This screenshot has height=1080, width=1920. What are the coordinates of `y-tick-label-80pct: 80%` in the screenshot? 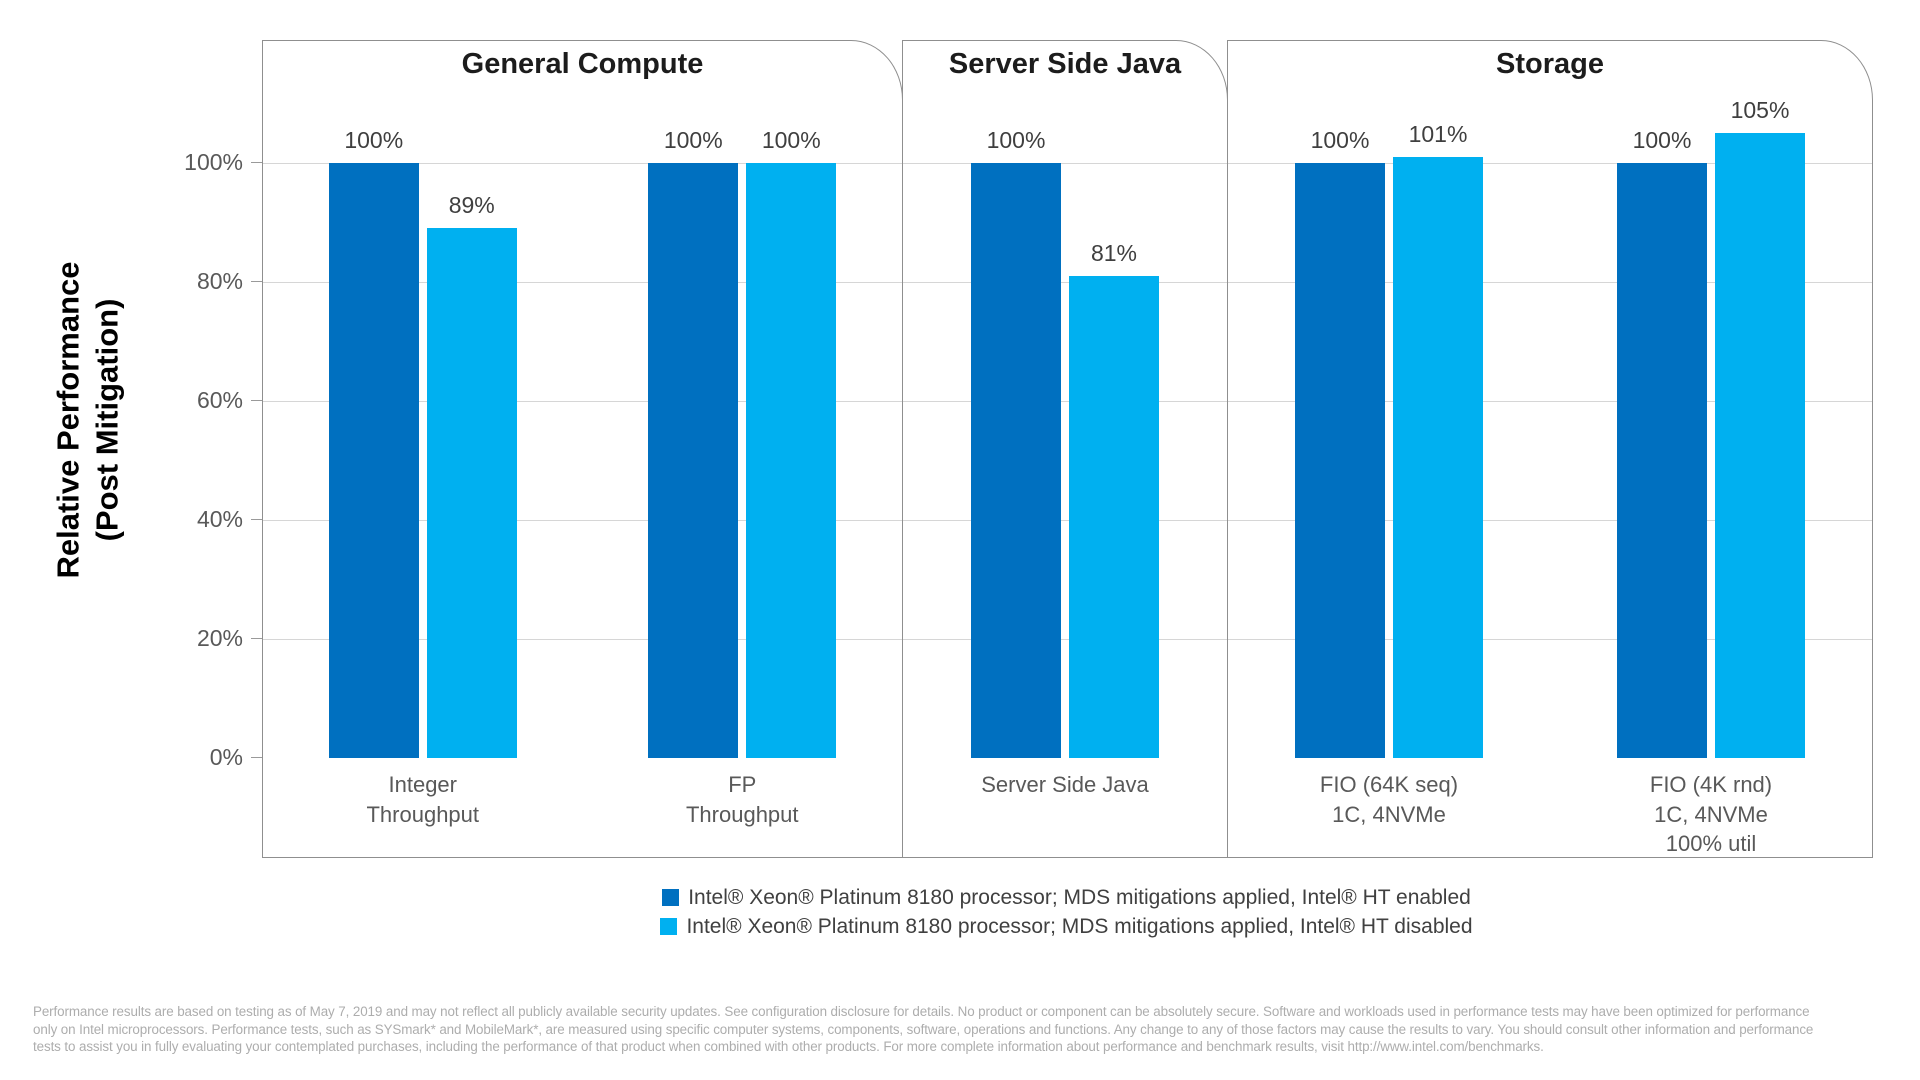 It's located at (219, 281).